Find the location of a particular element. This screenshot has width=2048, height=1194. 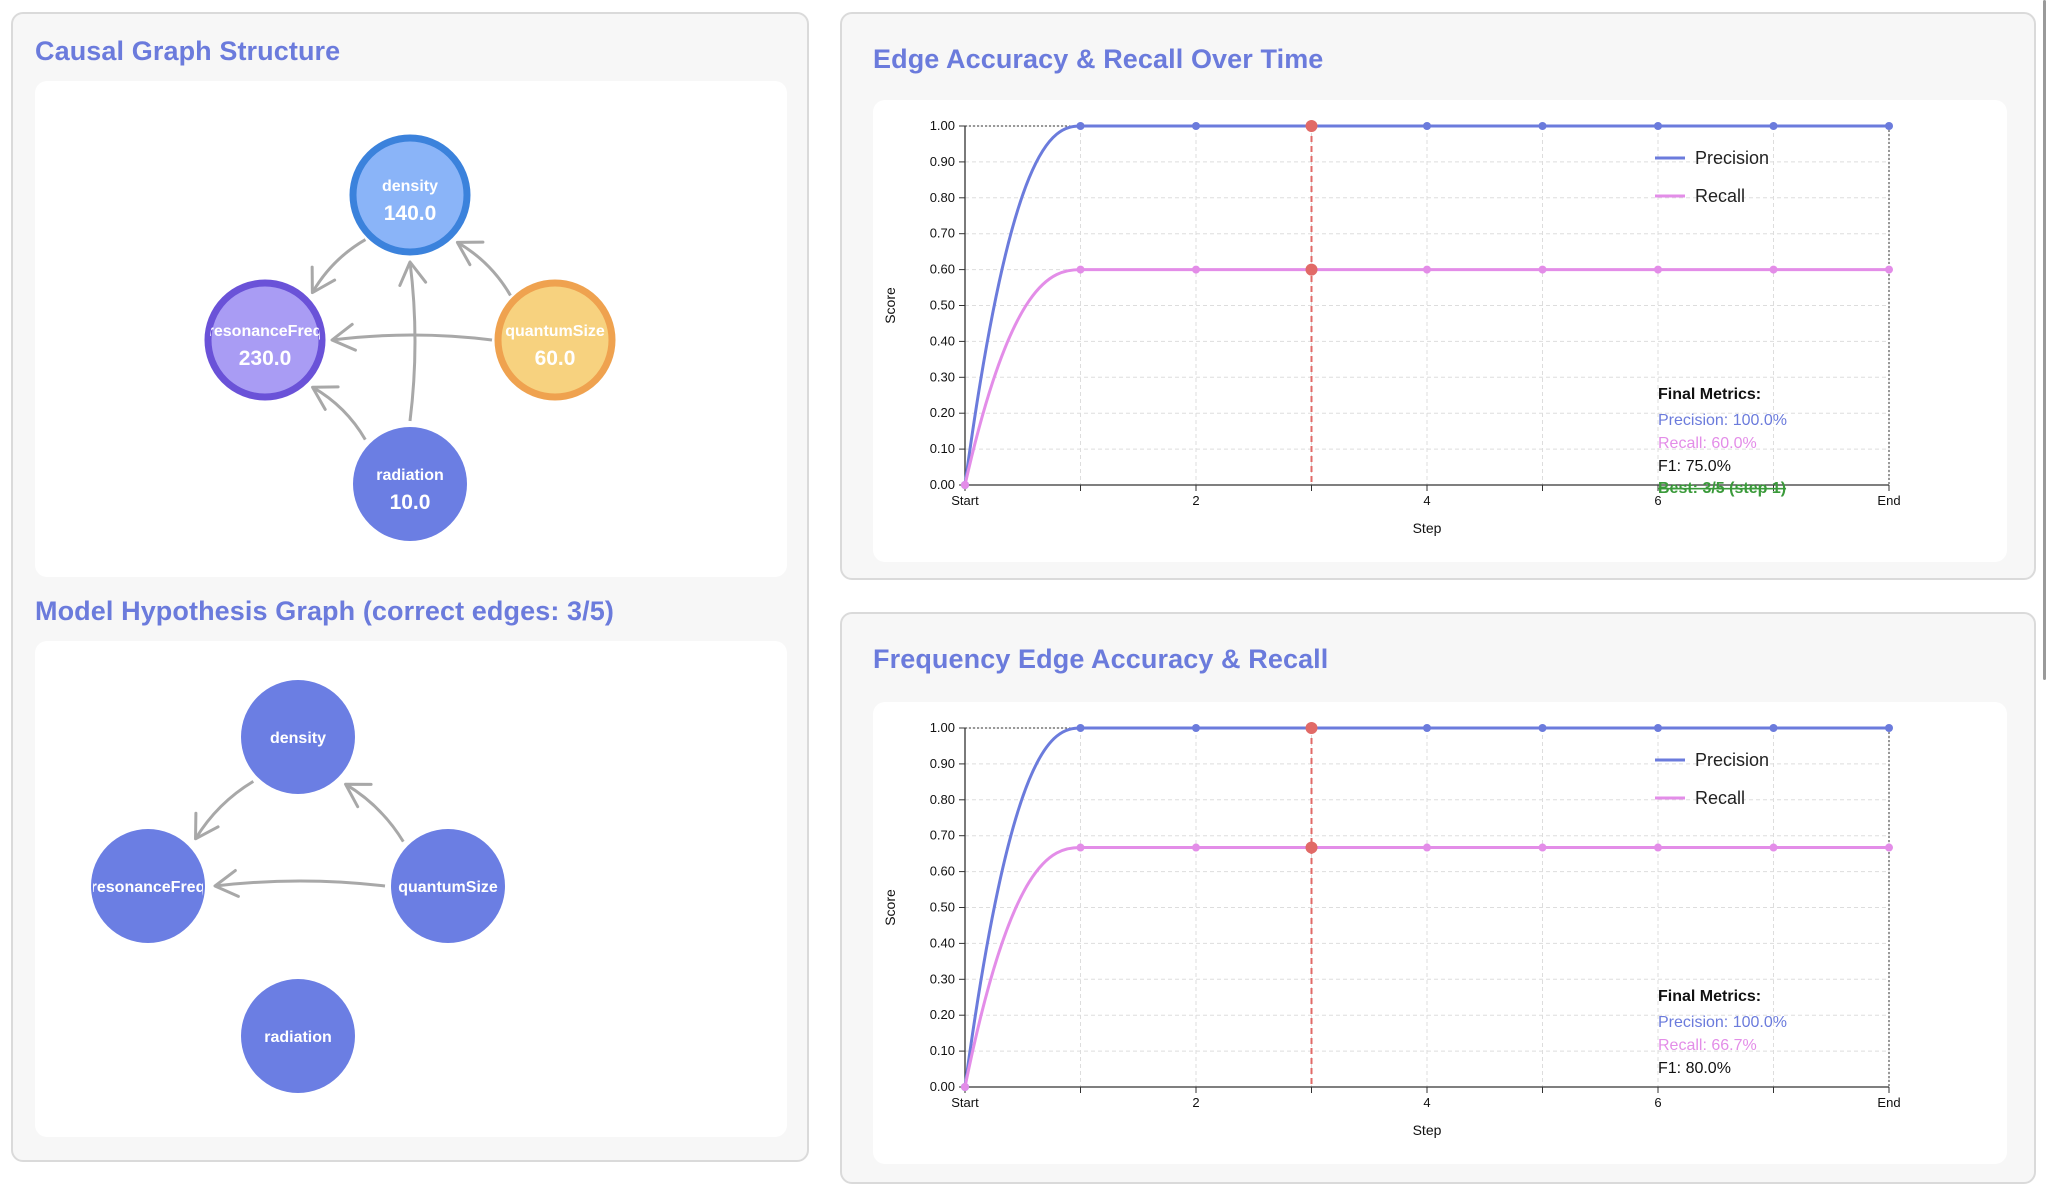

node-radiation-label: radiation is located at coordinates (298, 1037).